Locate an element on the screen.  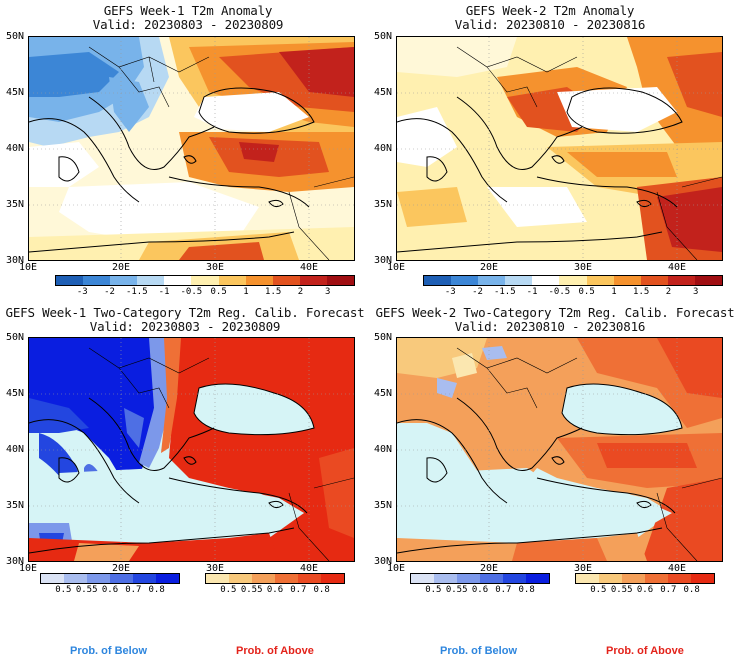
panel-title: GEFS Week-1 T2m Anomaly is located at coordinates (188, 10).